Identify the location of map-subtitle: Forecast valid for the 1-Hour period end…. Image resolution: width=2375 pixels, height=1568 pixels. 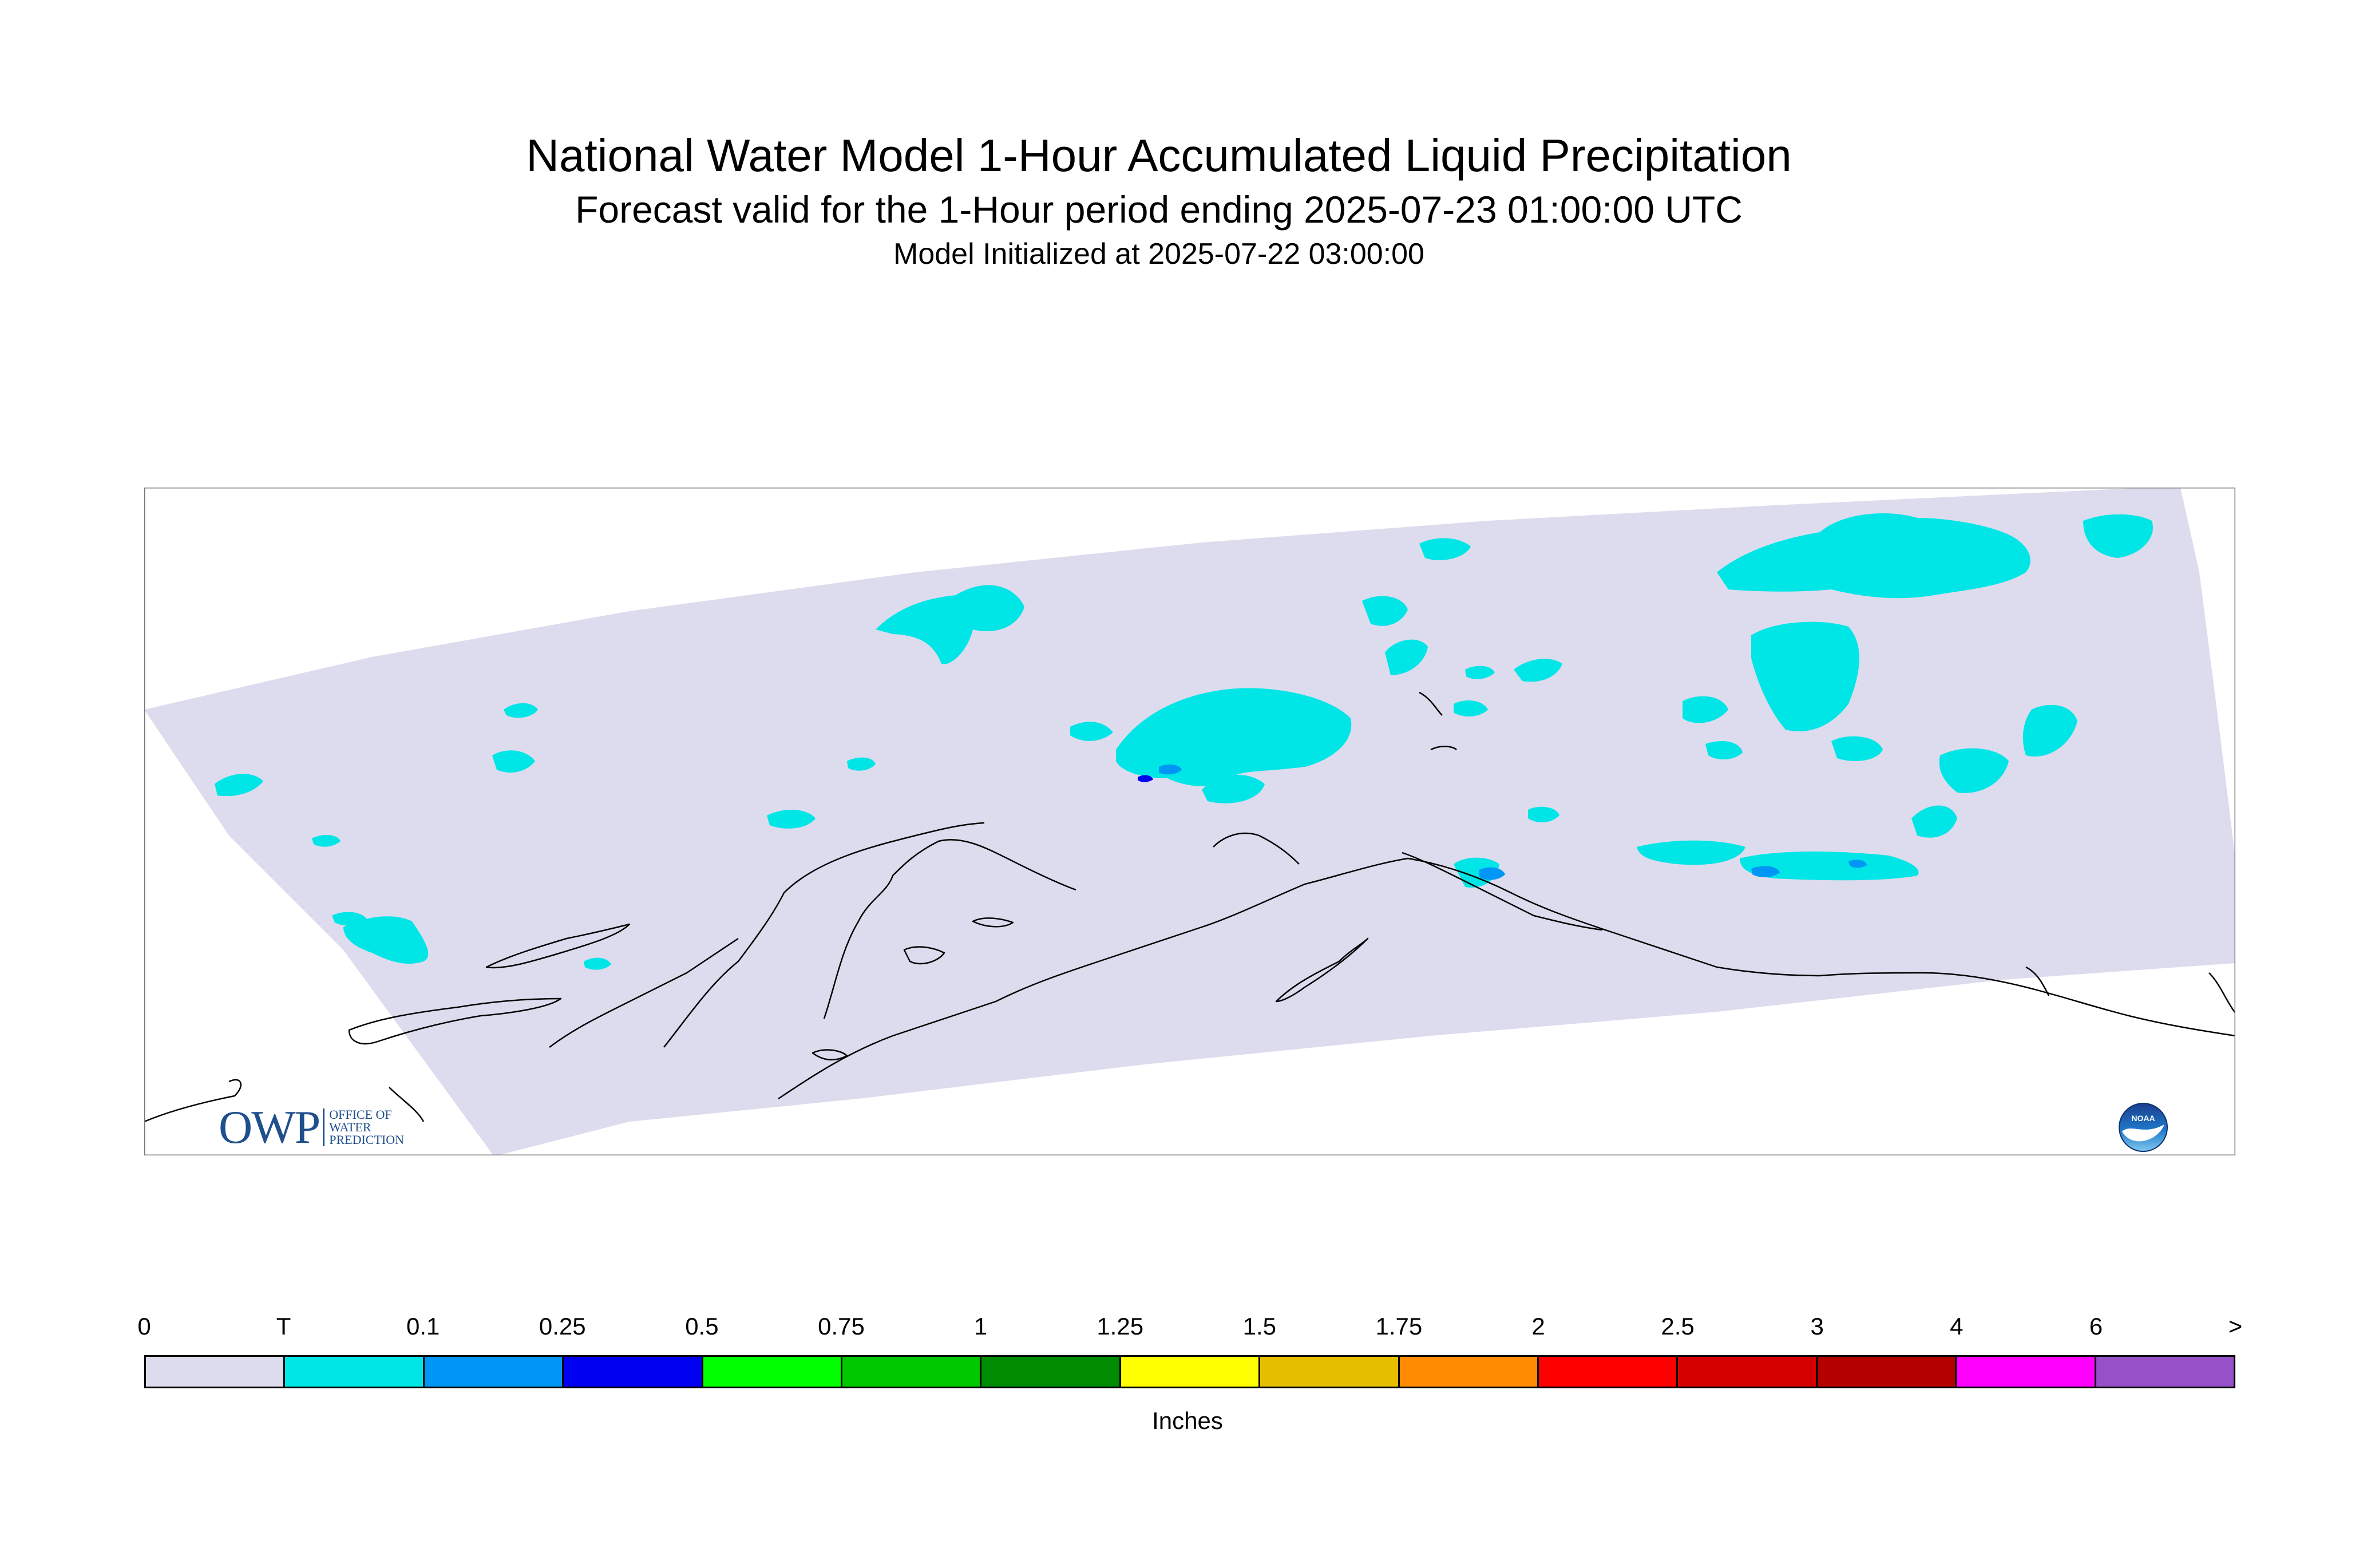
(1159, 209).